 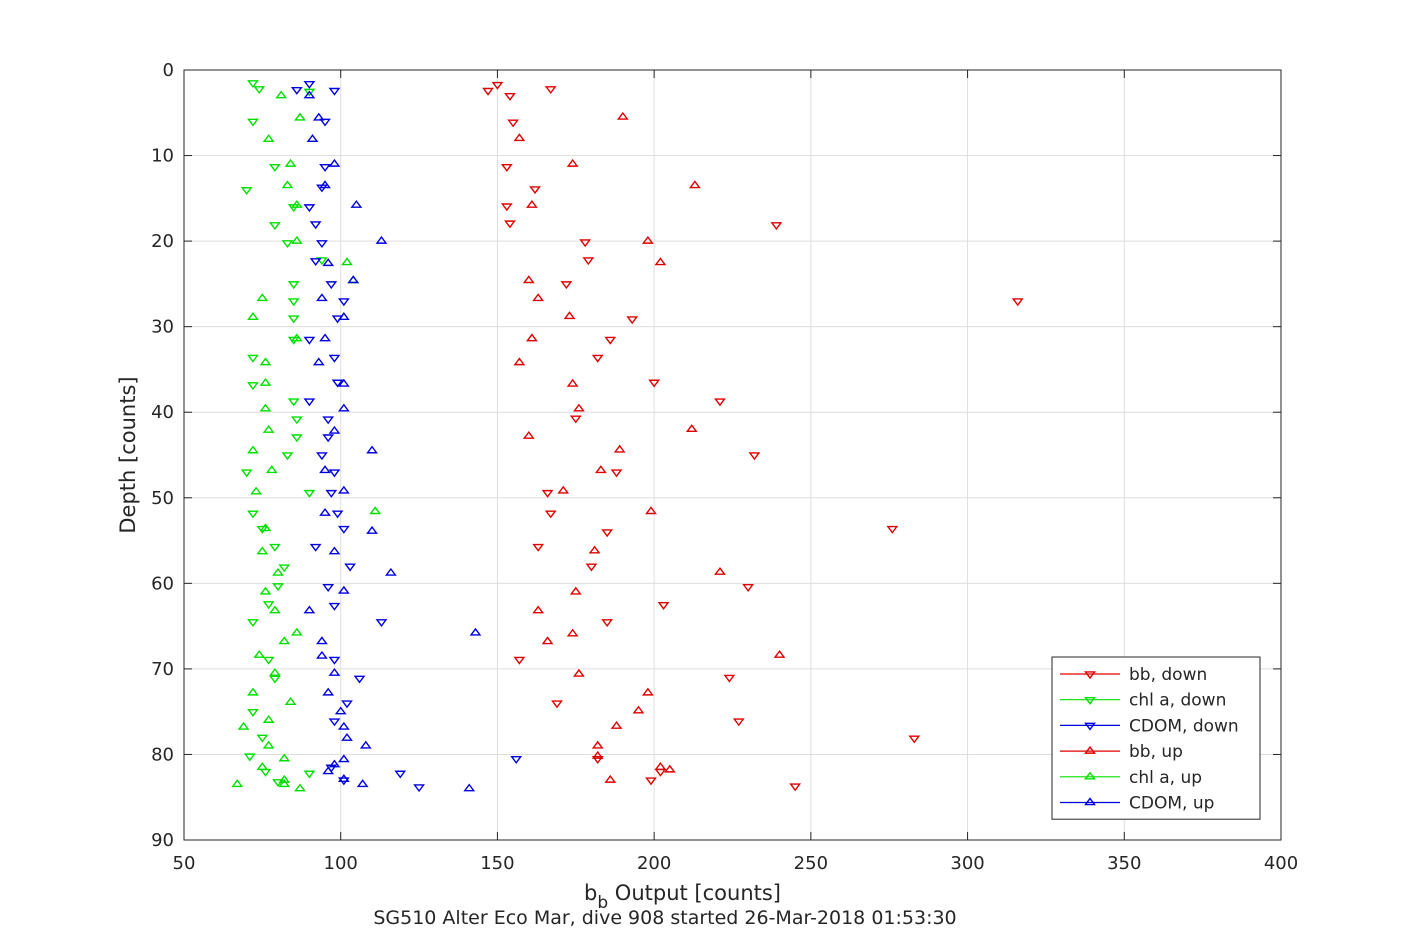 I want to click on x-axis-label: bb Output [counts], so click(x=682, y=897).